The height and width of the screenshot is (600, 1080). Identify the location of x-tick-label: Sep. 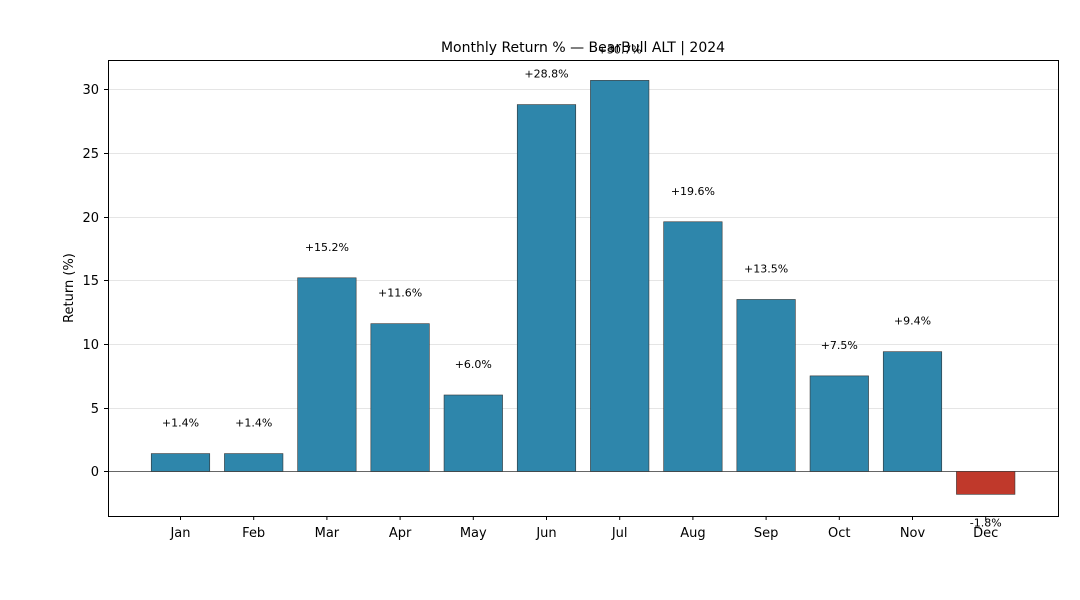
(766, 533).